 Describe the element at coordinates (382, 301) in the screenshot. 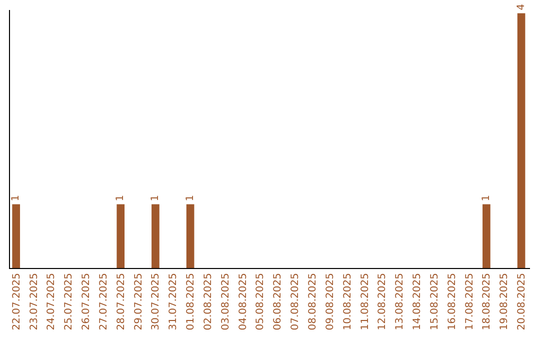

I see `x-tick-label: 12.08.2025` at that location.